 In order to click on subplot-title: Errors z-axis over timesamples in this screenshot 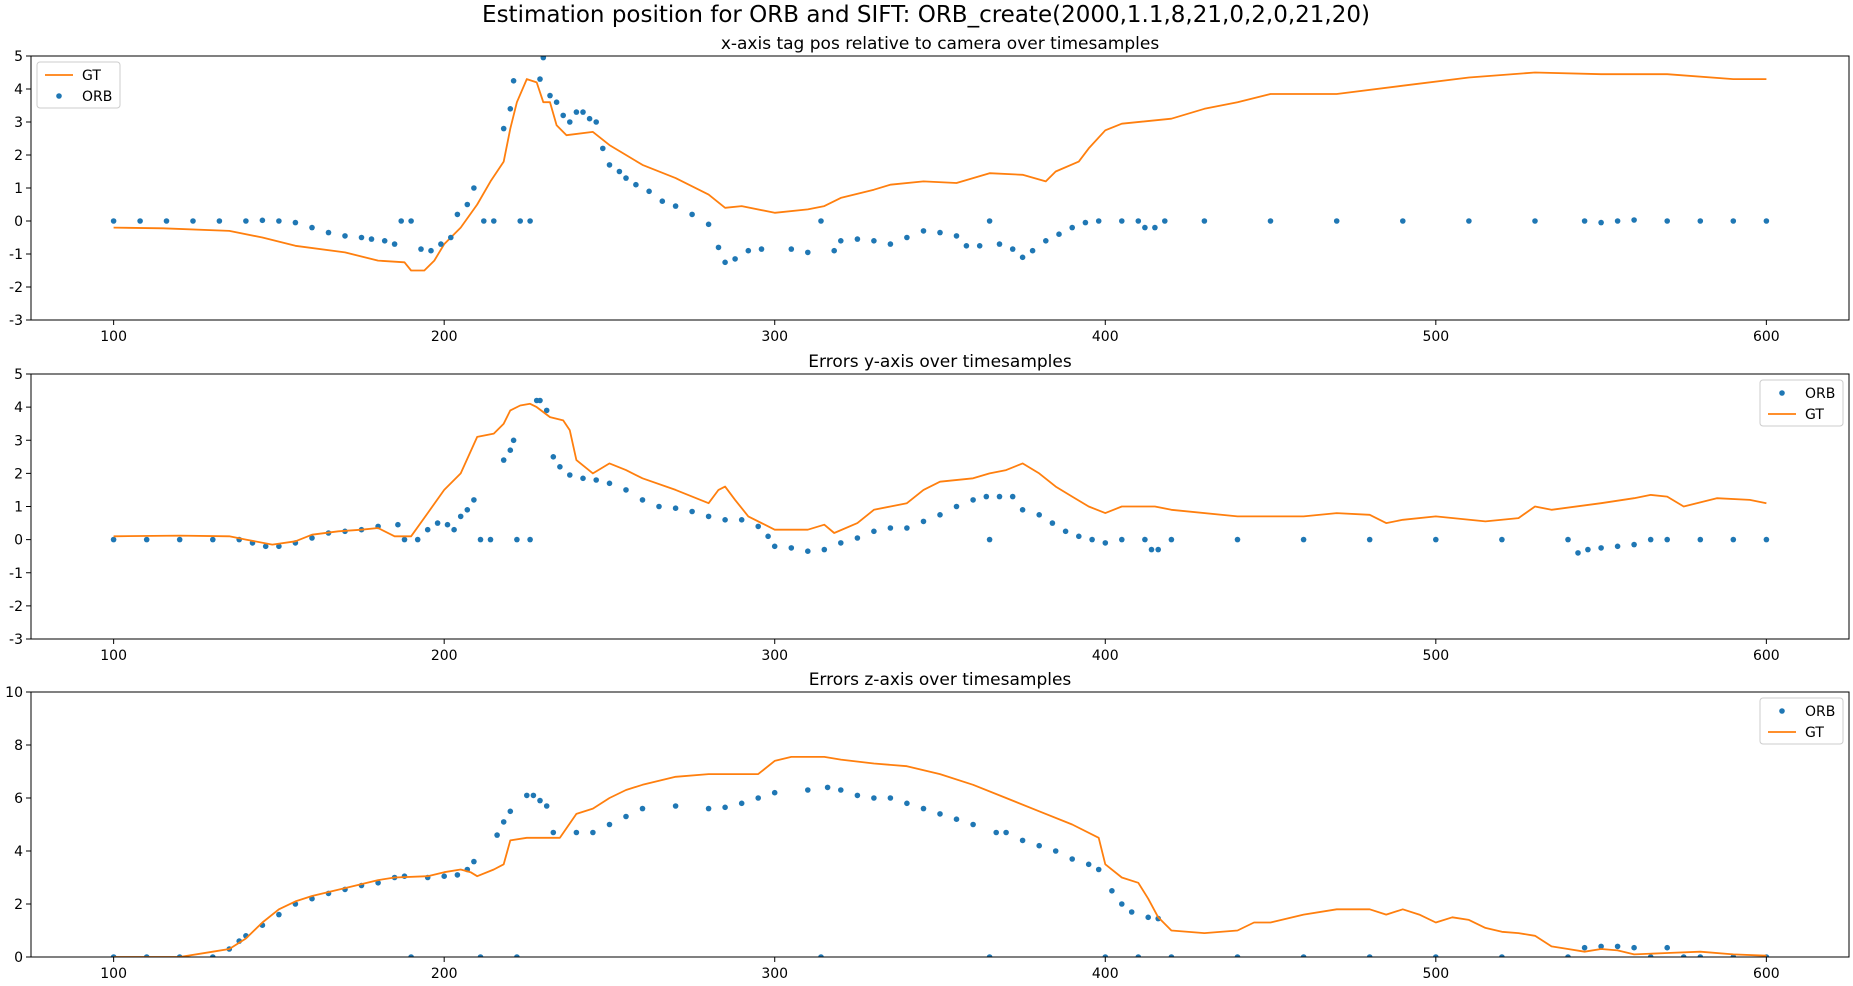, I will do `click(940, 680)`.